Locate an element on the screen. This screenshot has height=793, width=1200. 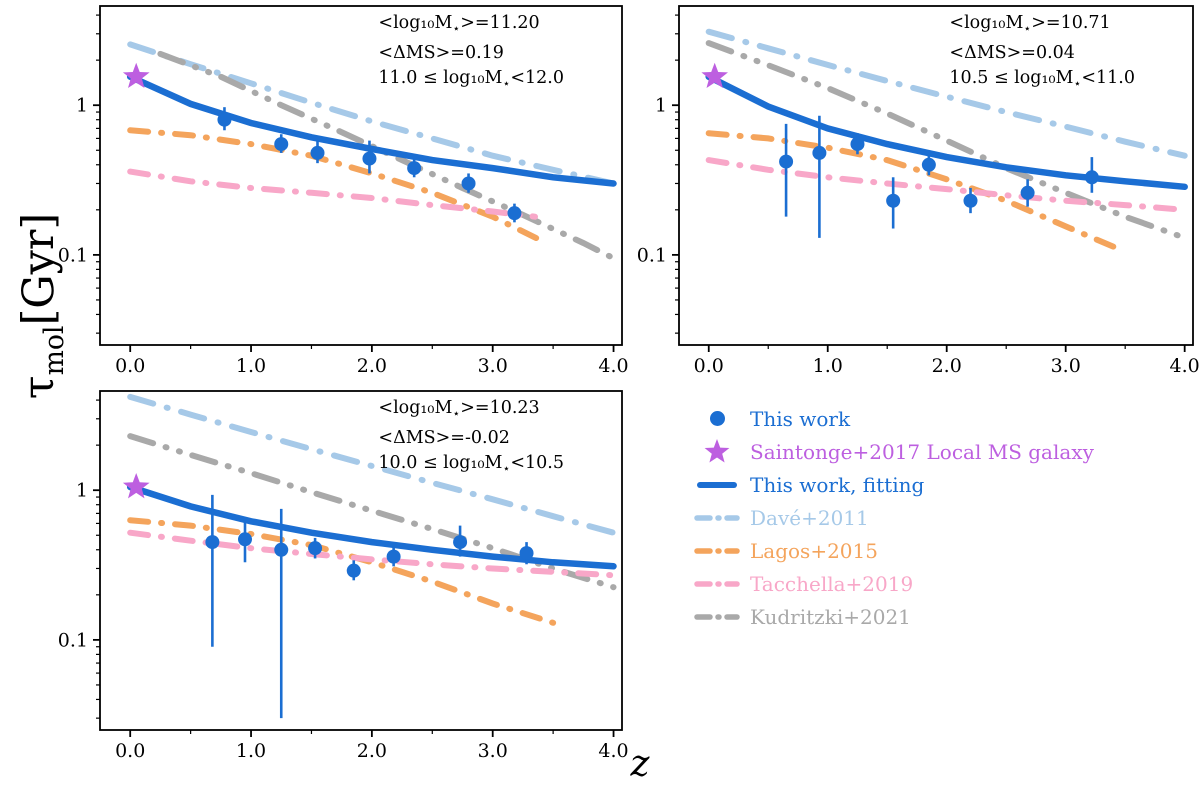
x-axis-label: z is located at coordinates (640, 764).